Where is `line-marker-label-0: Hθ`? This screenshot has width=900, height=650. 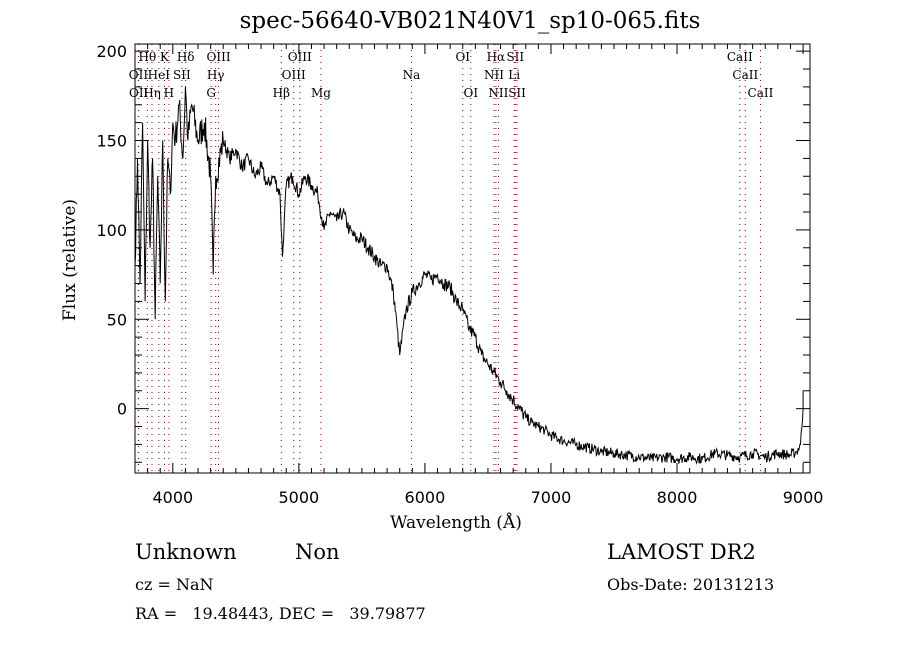
line-marker-label-0: Hθ is located at coordinates (148, 57).